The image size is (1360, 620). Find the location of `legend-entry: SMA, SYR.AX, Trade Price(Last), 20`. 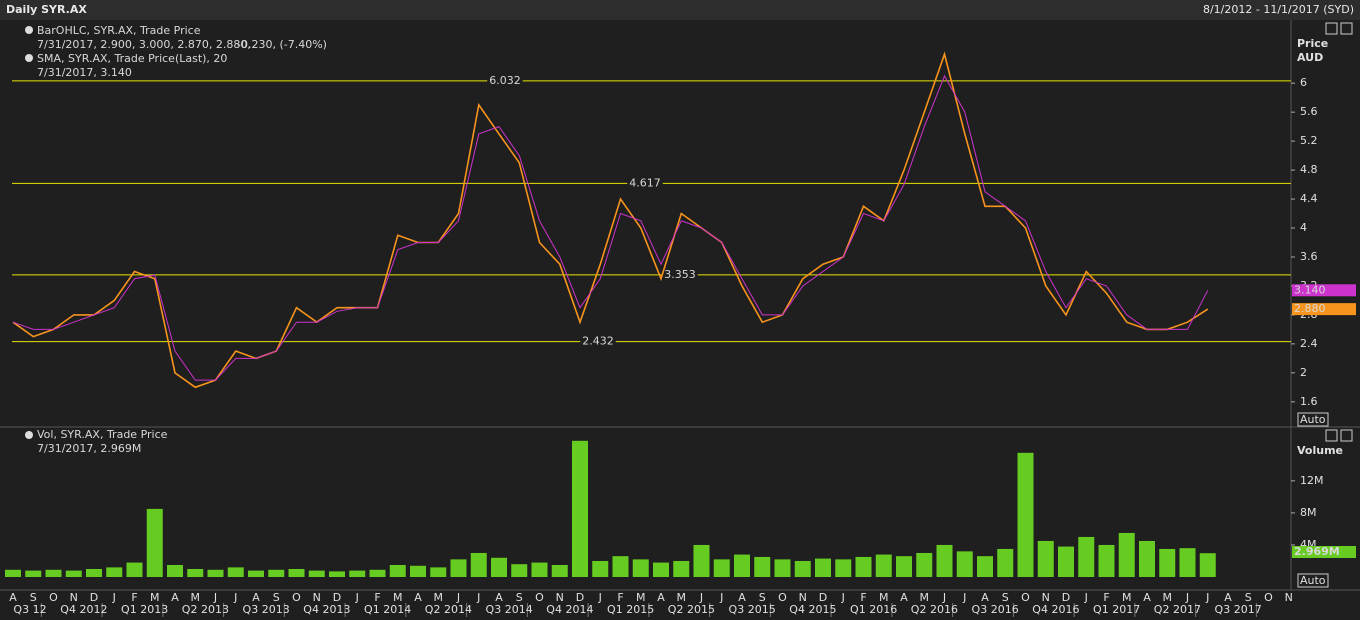

legend-entry: SMA, SYR.AX, Trade Price(Last), 20 is located at coordinates (132, 58).